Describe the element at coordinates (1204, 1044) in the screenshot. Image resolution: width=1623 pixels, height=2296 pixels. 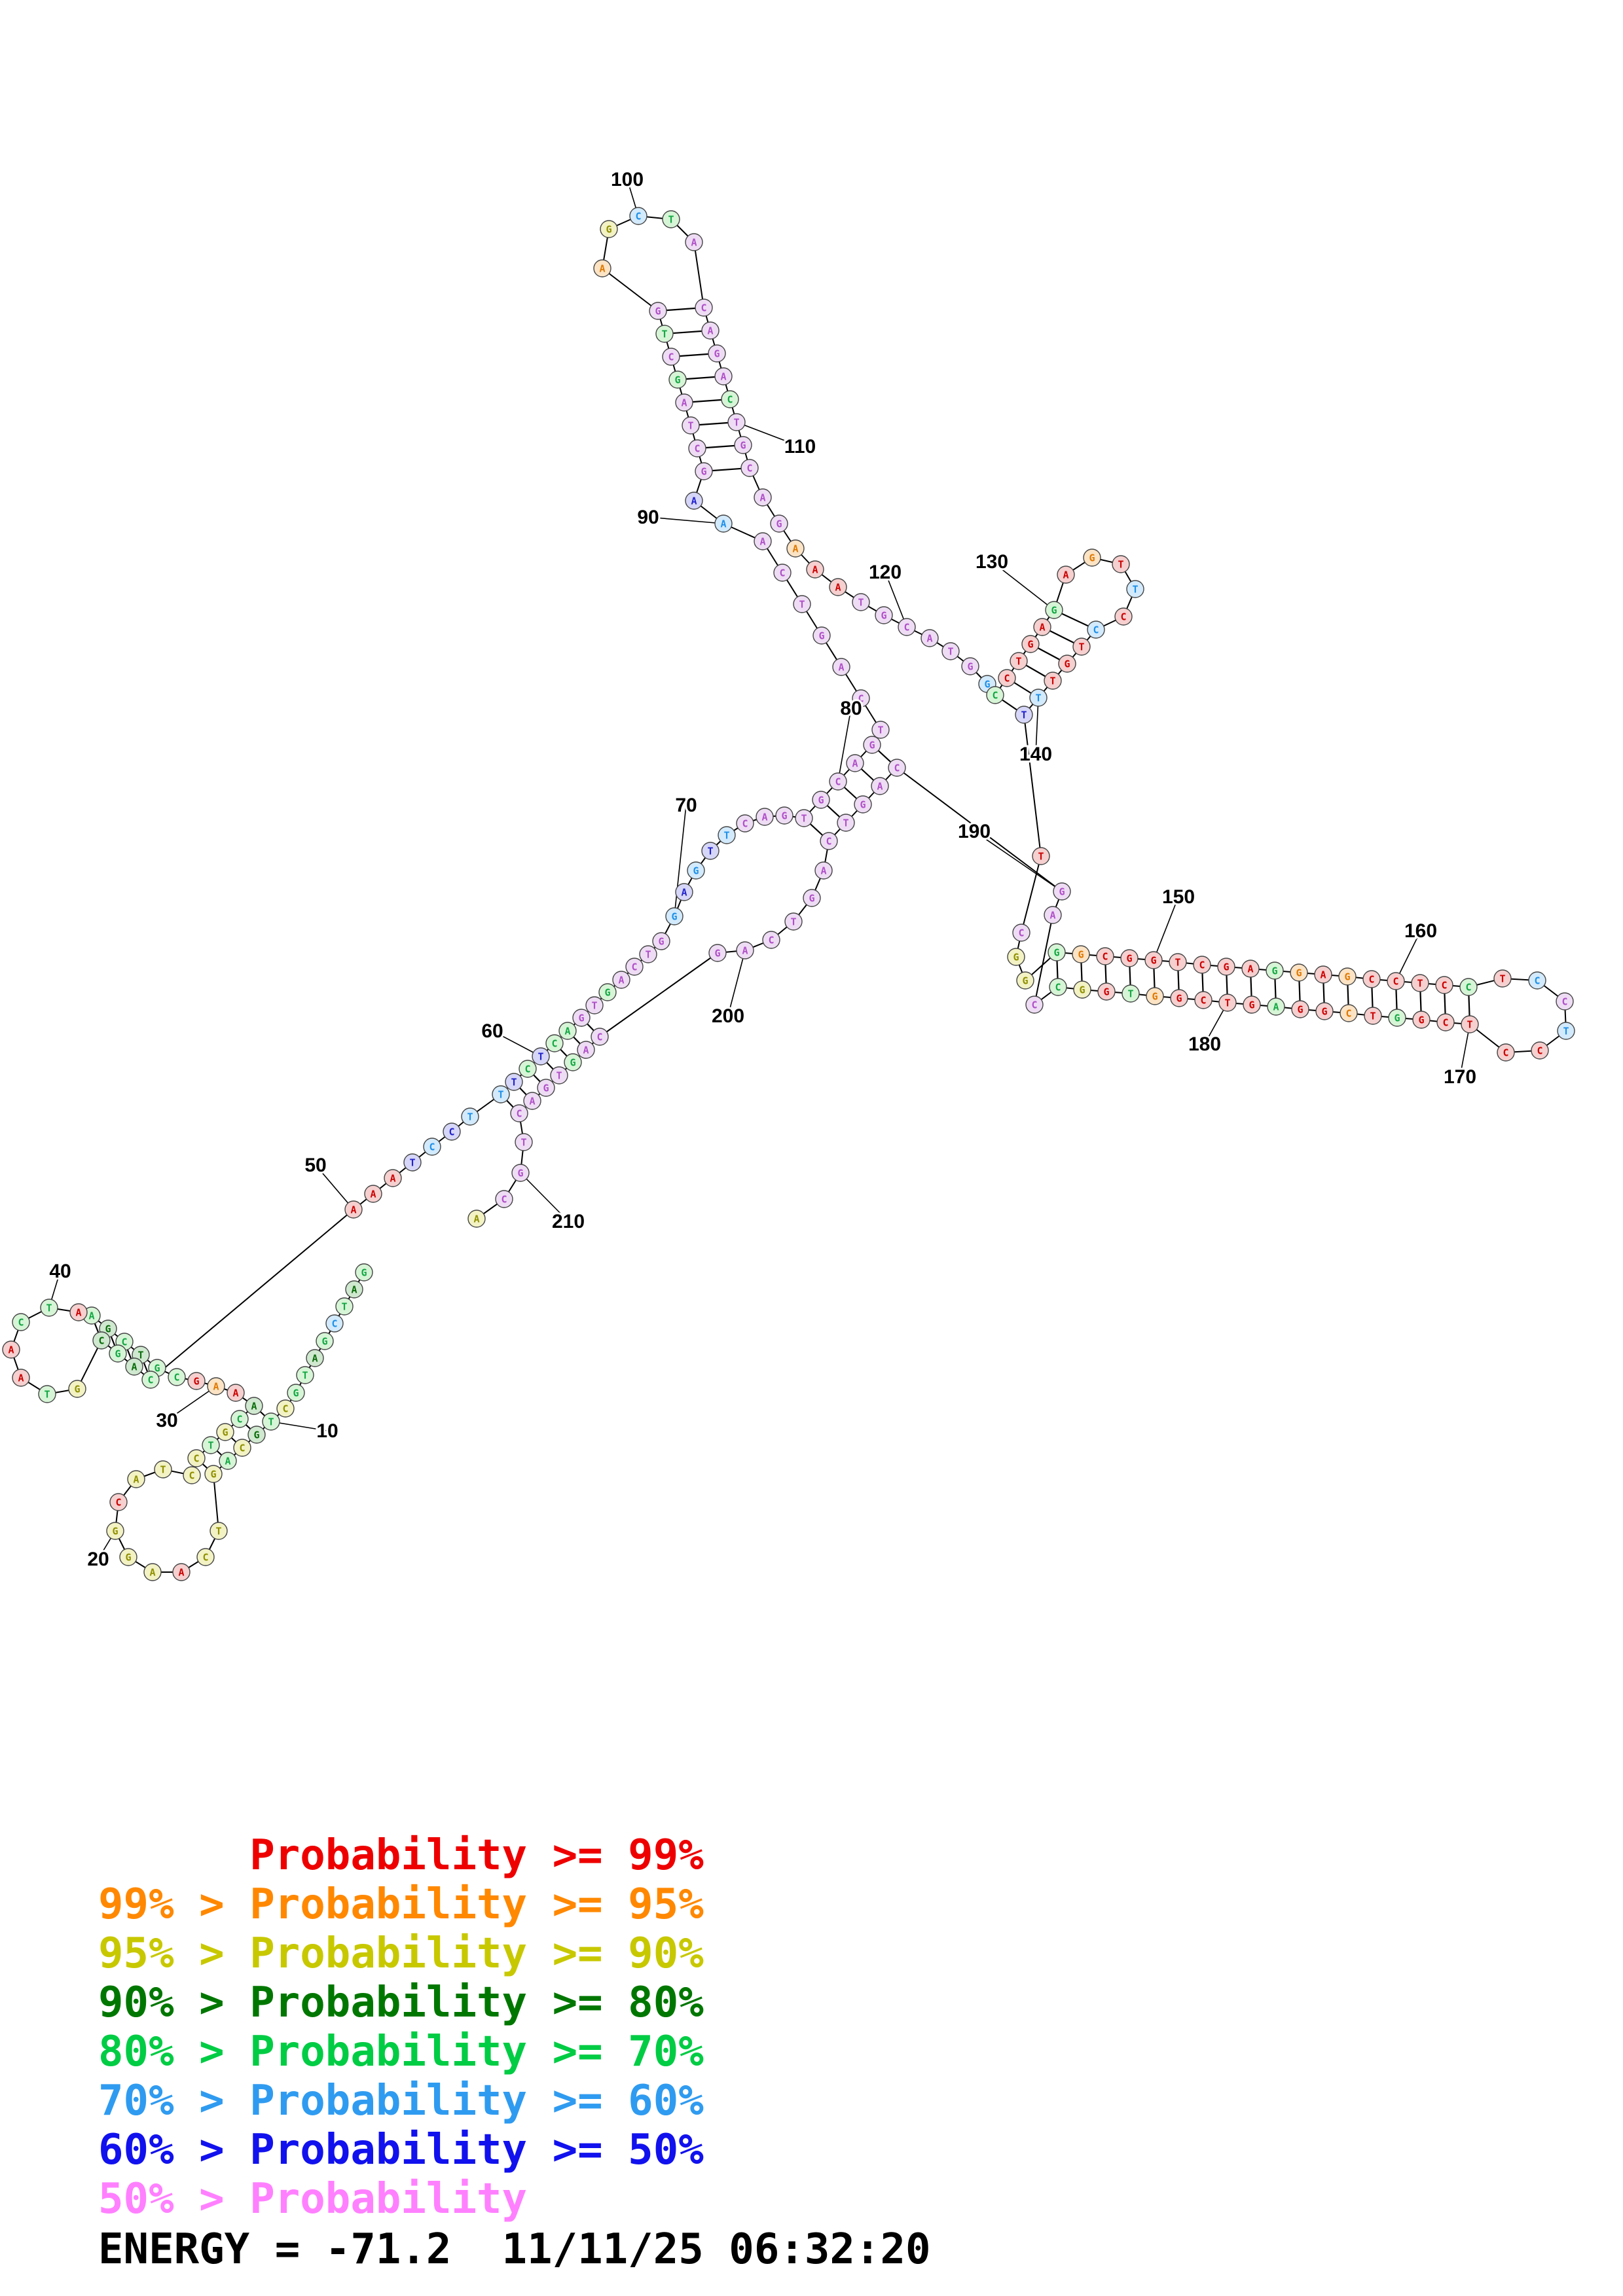
I see `position-label: 180` at that location.